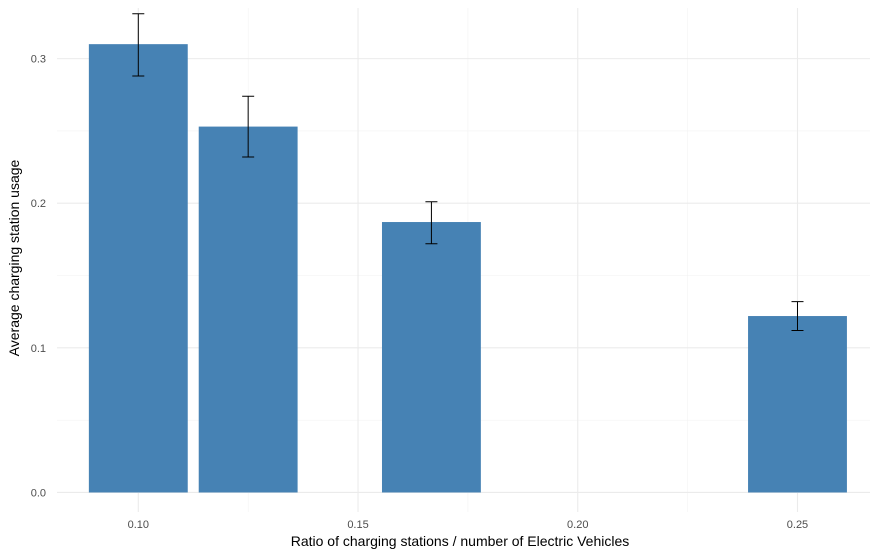 The height and width of the screenshot is (558, 878). Describe the element at coordinates (38, 277) in the screenshot. I see `y-axis-ticks: 0.0 0.1 0.2 0.3` at that location.